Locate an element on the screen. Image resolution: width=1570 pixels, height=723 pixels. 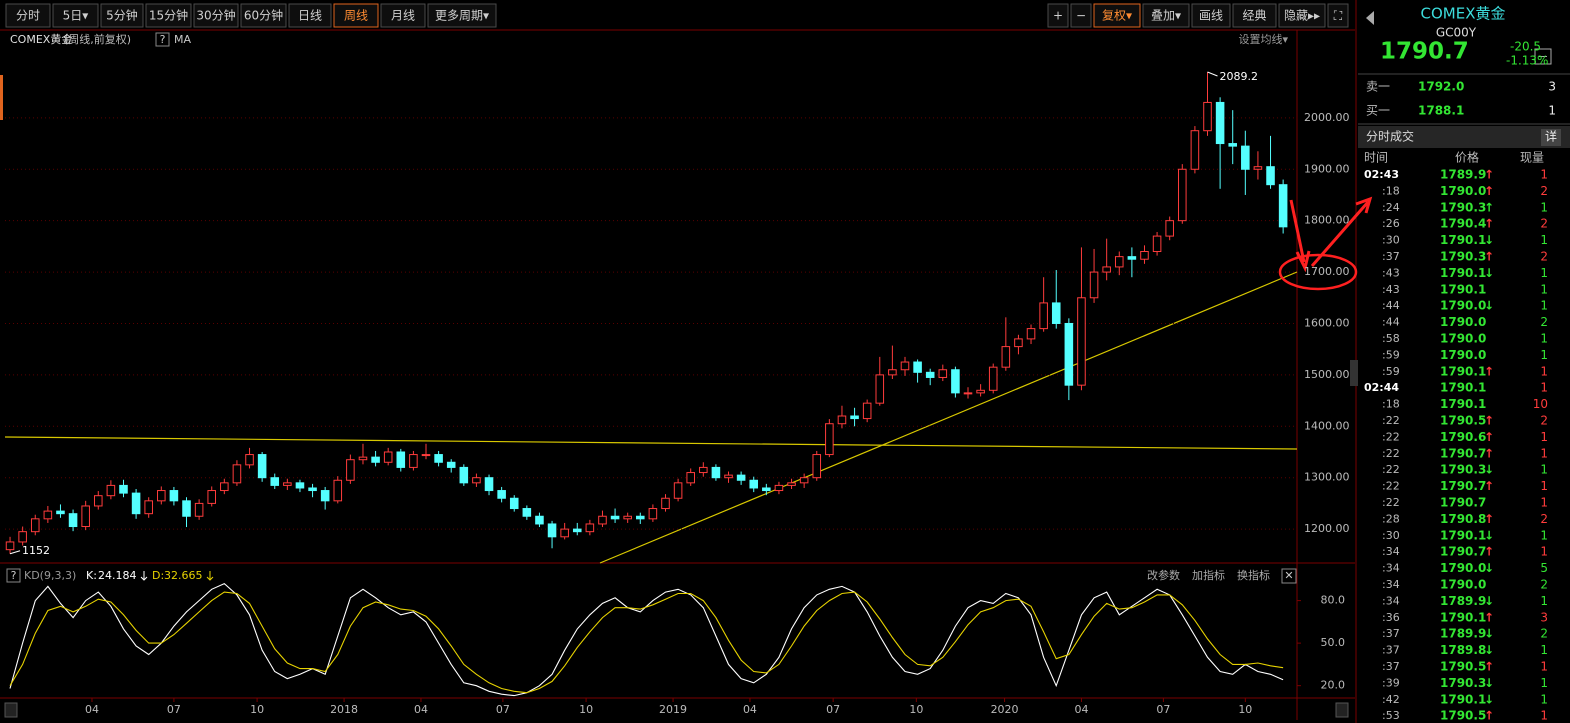
tick-volume: 5 is located at coordinates (1544, 568).